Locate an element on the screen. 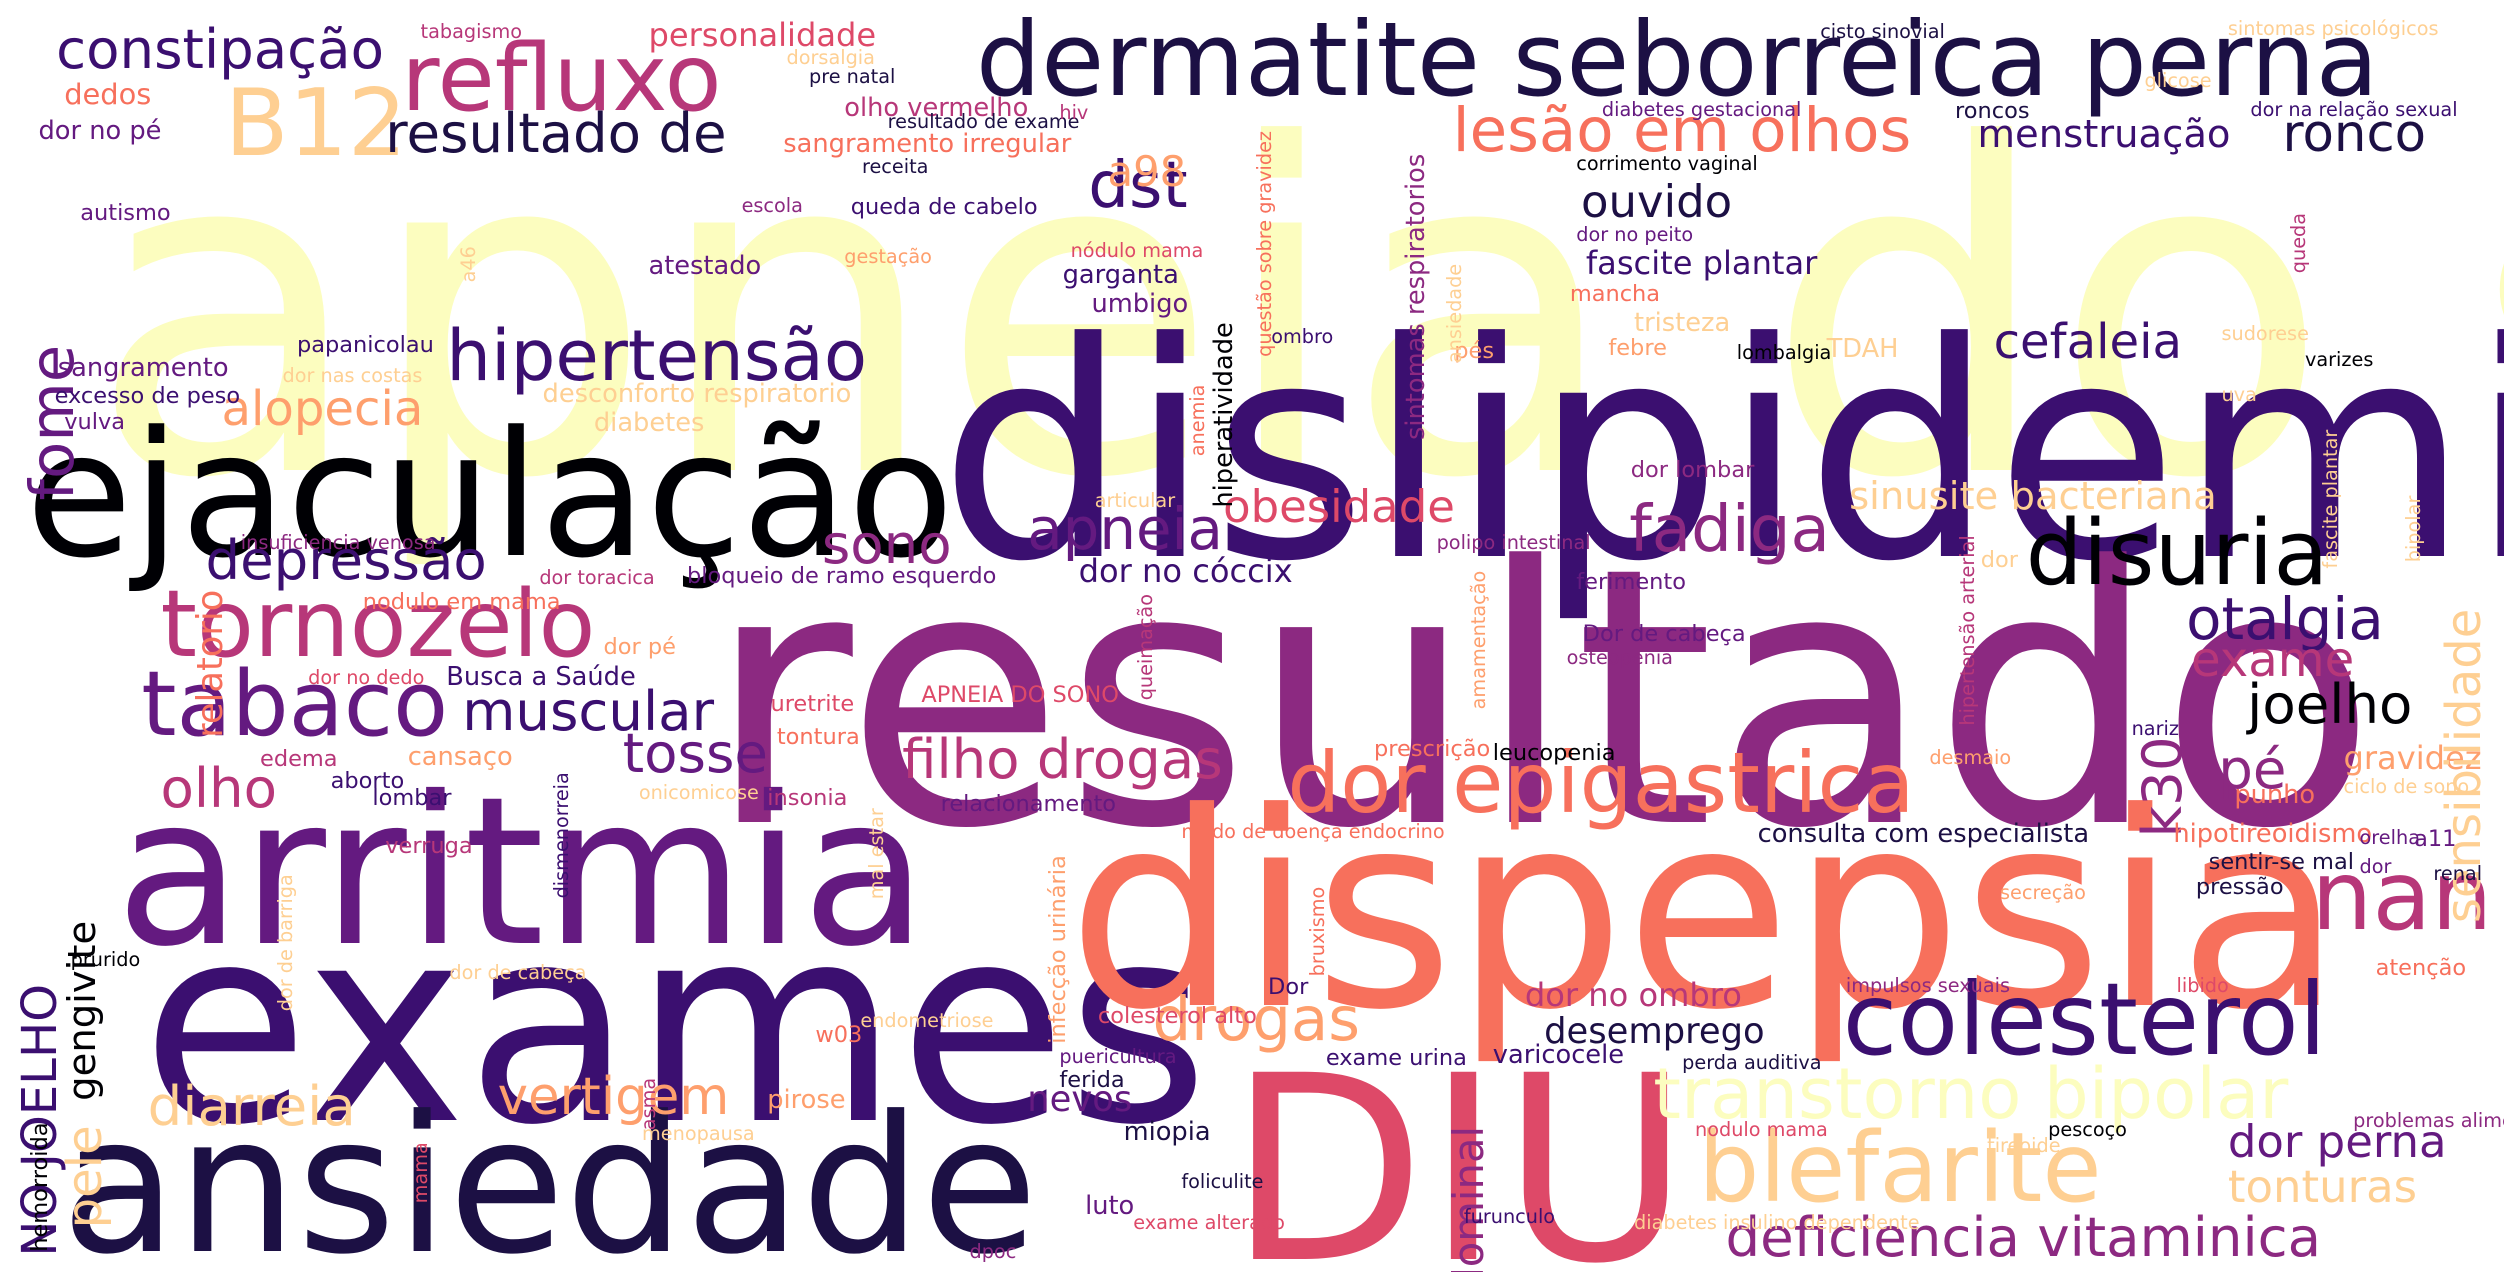  cloud-word: uva is located at coordinates (2239, 395).